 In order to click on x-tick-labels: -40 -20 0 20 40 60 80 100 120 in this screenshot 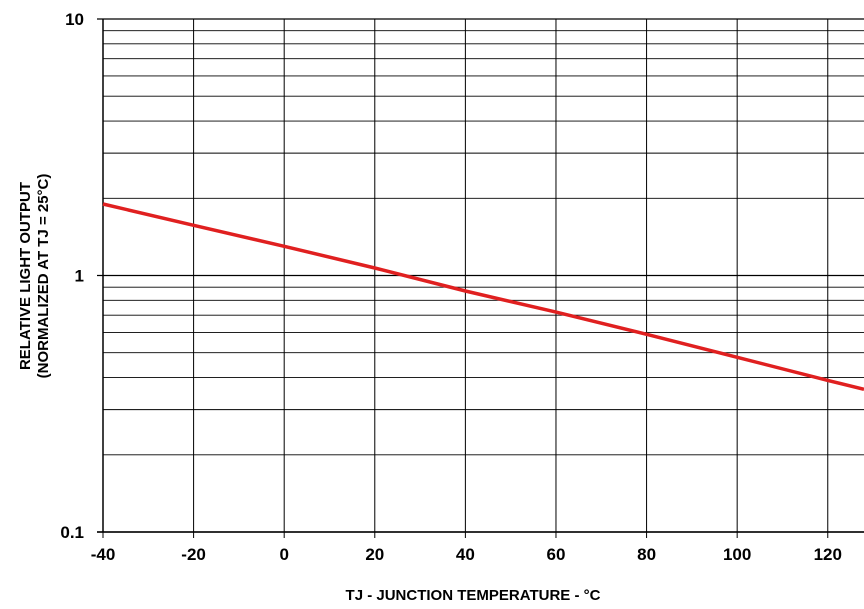, I will do `click(466, 554)`.